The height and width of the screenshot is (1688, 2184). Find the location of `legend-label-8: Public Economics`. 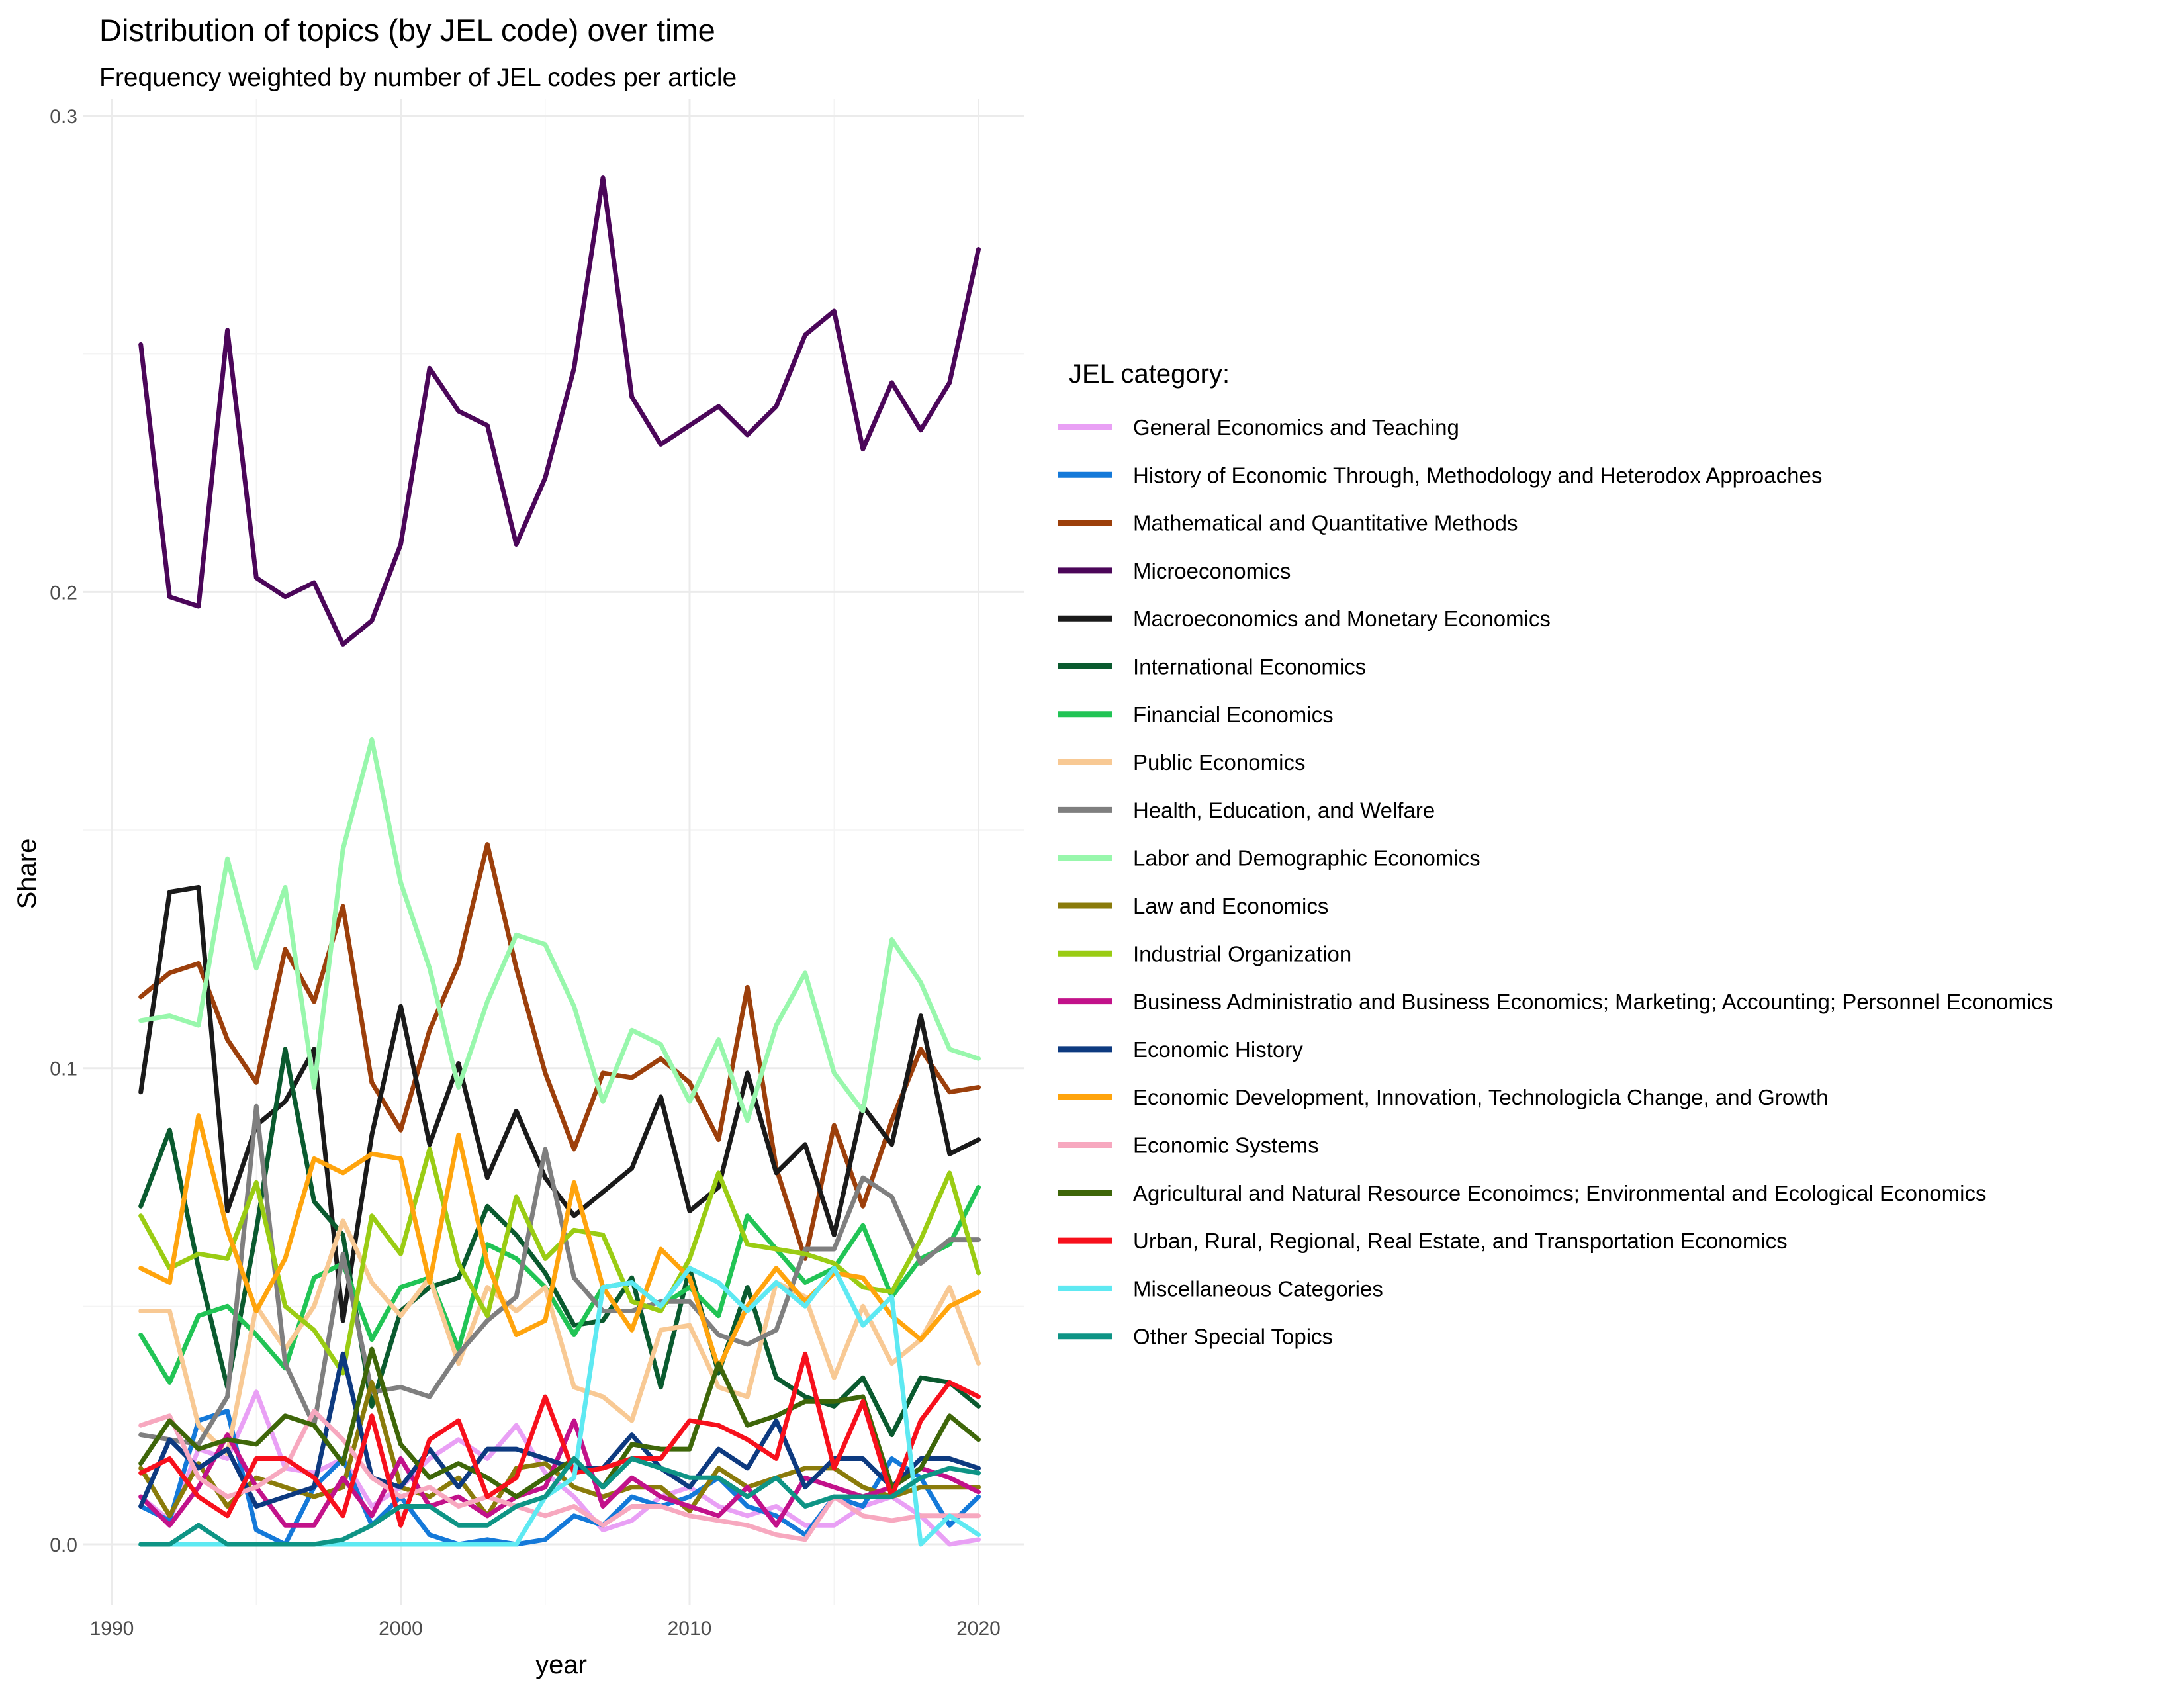

legend-label-8: Public Economics is located at coordinates (1219, 762).